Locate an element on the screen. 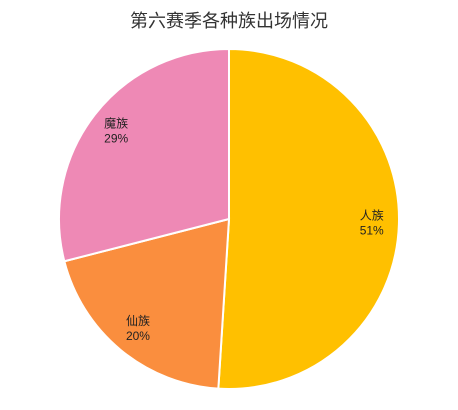 Image resolution: width=458 pixels, height=410 pixels. slice-value-label: 20% is located at coordinates (138, 336).